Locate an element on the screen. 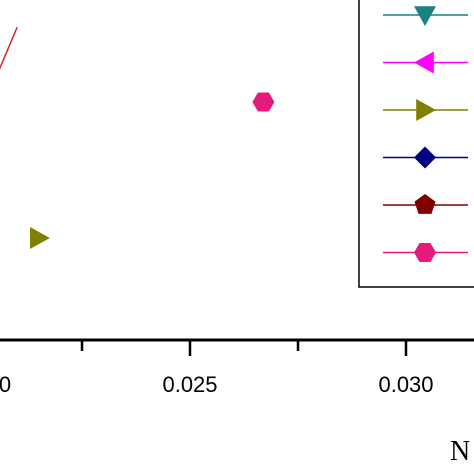 This screenshot has height=474, width=474. series-line-layer is located at coordinates (9, 48).